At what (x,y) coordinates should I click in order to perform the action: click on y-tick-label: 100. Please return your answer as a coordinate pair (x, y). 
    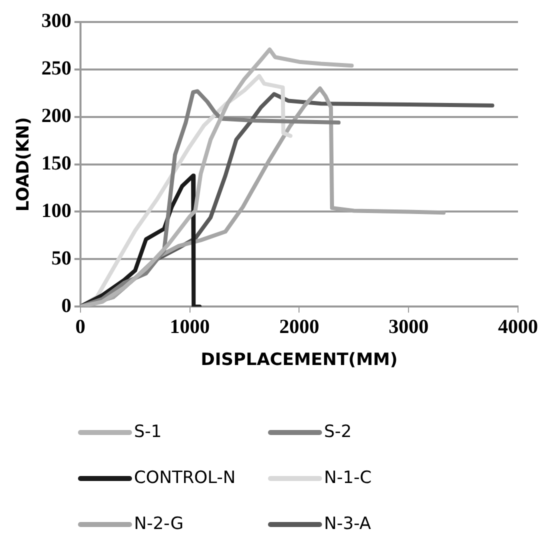
    Looking at the image, I should click on (56, 211).